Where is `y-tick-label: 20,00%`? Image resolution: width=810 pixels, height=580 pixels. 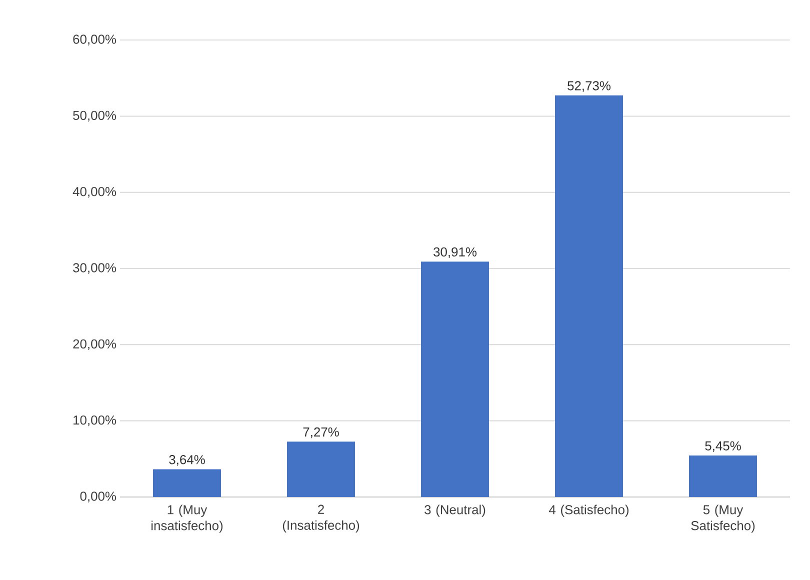
y-tick-label: 20,00% is located at coordinates (94, 344).